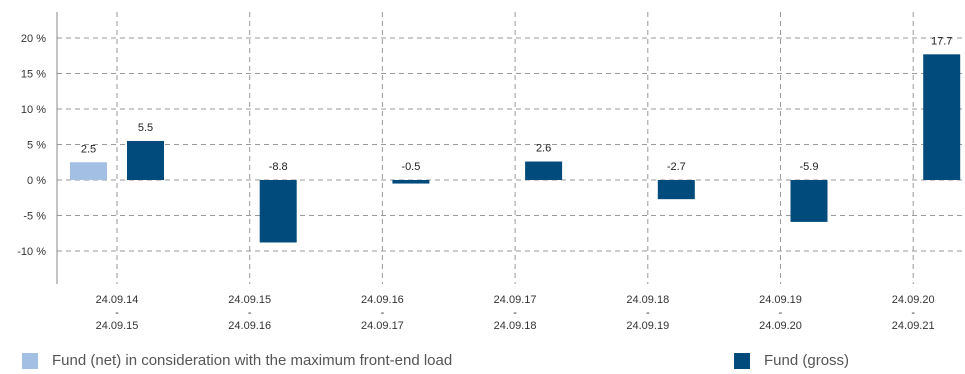  What do you see at coordinates (543, 149) in the screenshot?
I see `data-label: 2.6` at bounding box center [543, 149].